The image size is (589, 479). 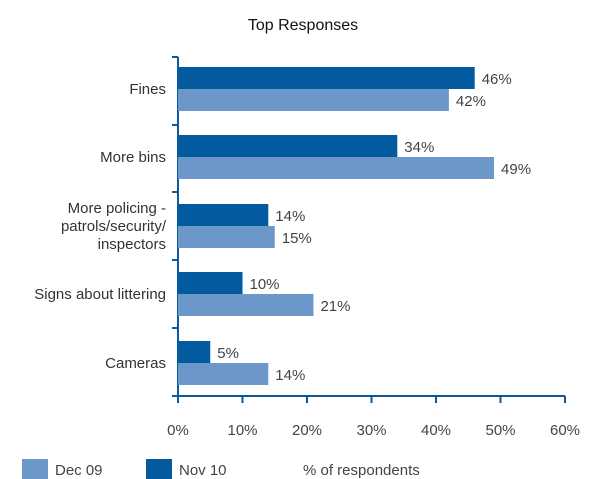 What do you see at coordinates (361, 470) in the screenshot?
I see `x-axis-label: % of respondents` at bounding box center [361, 470].